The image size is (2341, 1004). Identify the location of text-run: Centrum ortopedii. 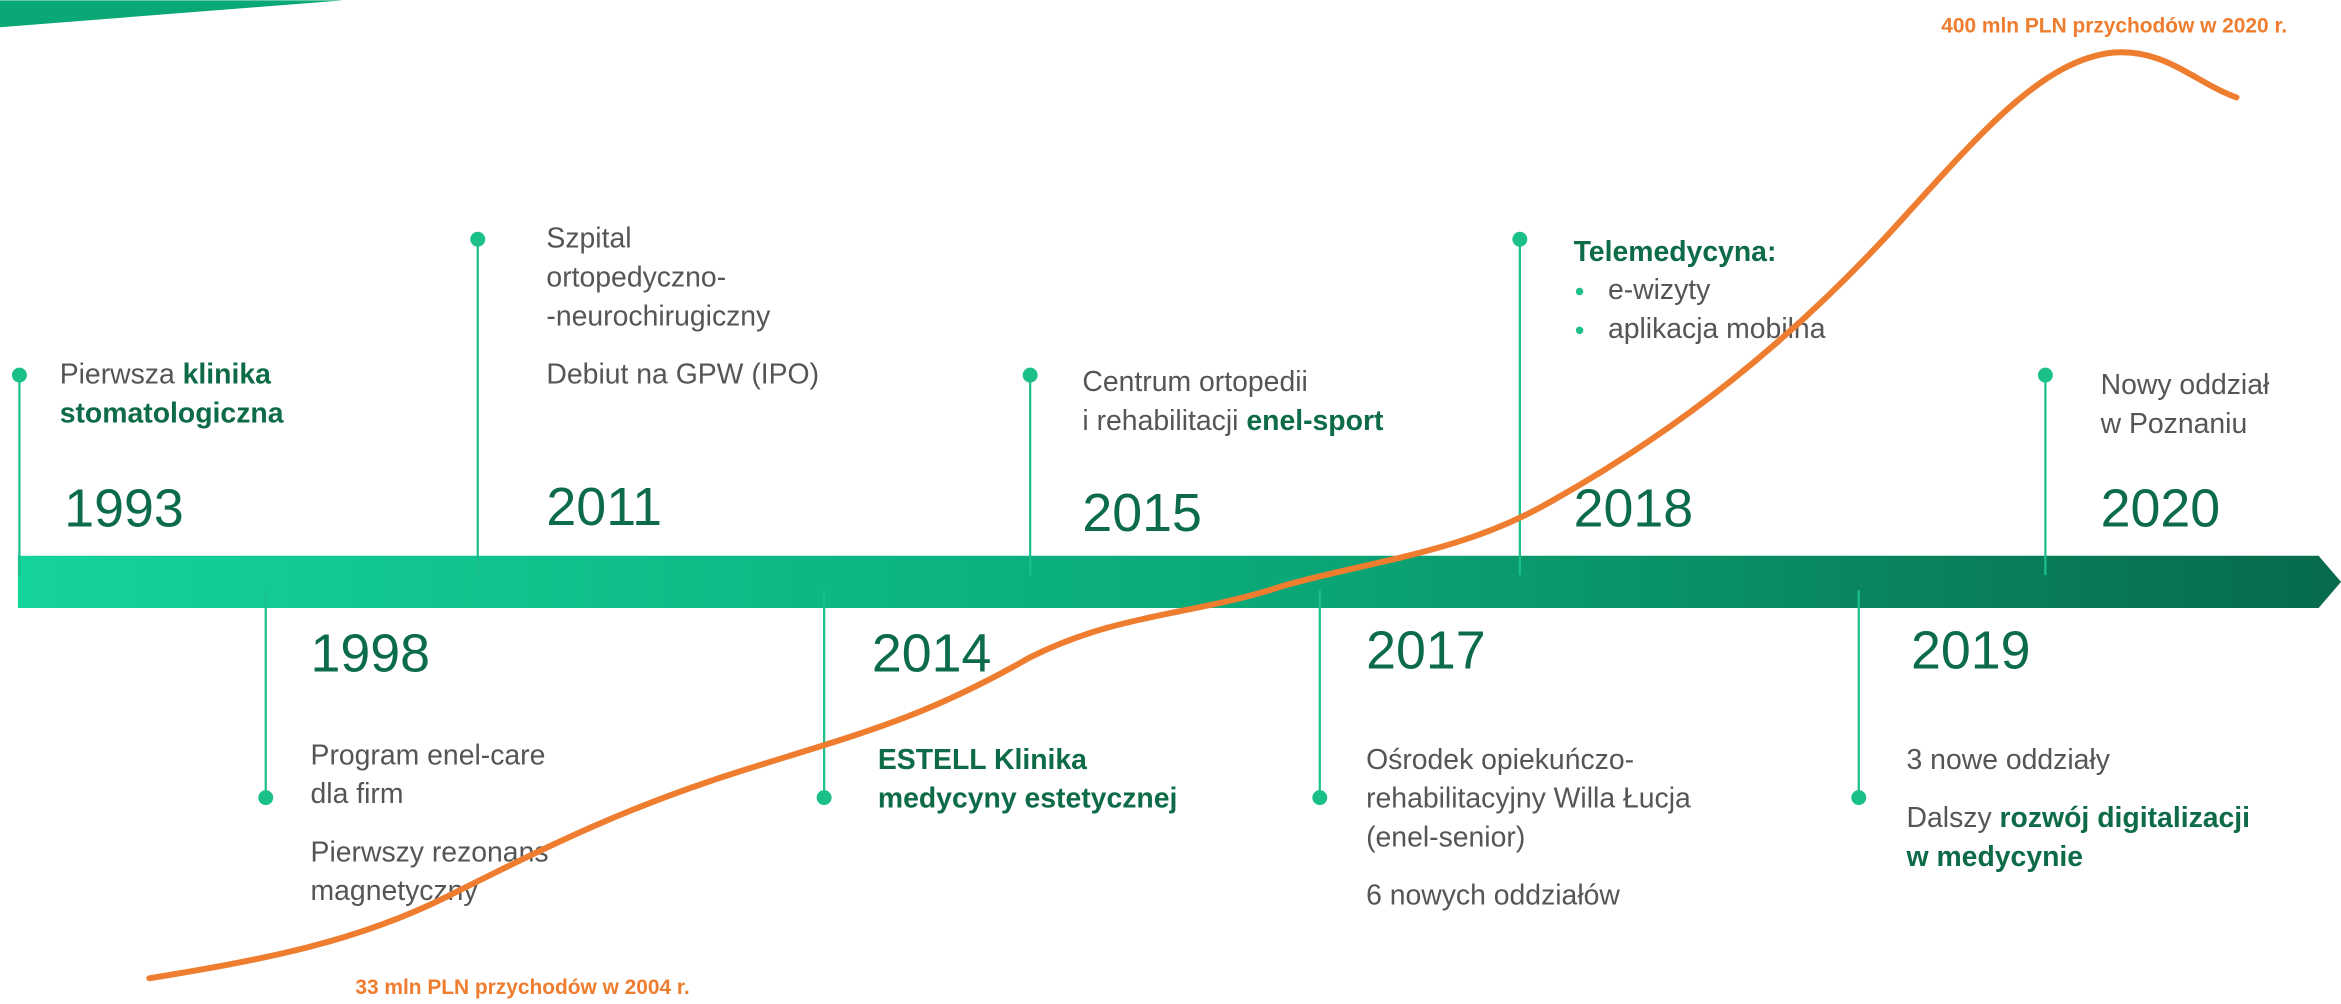
(1194, 383).